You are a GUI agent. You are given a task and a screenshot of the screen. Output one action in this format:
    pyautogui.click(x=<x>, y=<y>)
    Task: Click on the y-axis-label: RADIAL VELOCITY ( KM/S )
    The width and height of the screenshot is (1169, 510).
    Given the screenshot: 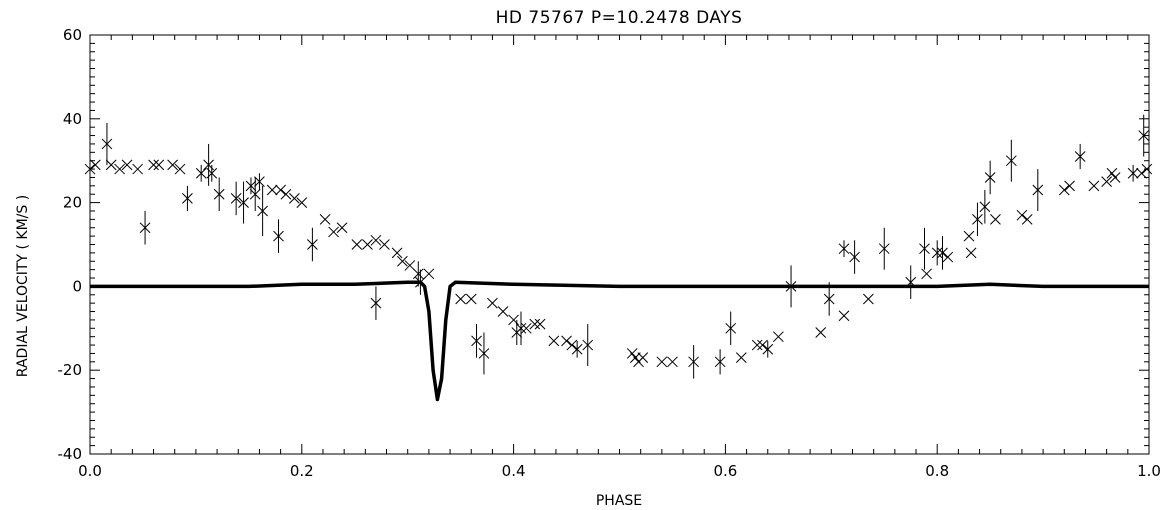 What is the action you would take?
    pyautogui.click(x=23, y=286)
    